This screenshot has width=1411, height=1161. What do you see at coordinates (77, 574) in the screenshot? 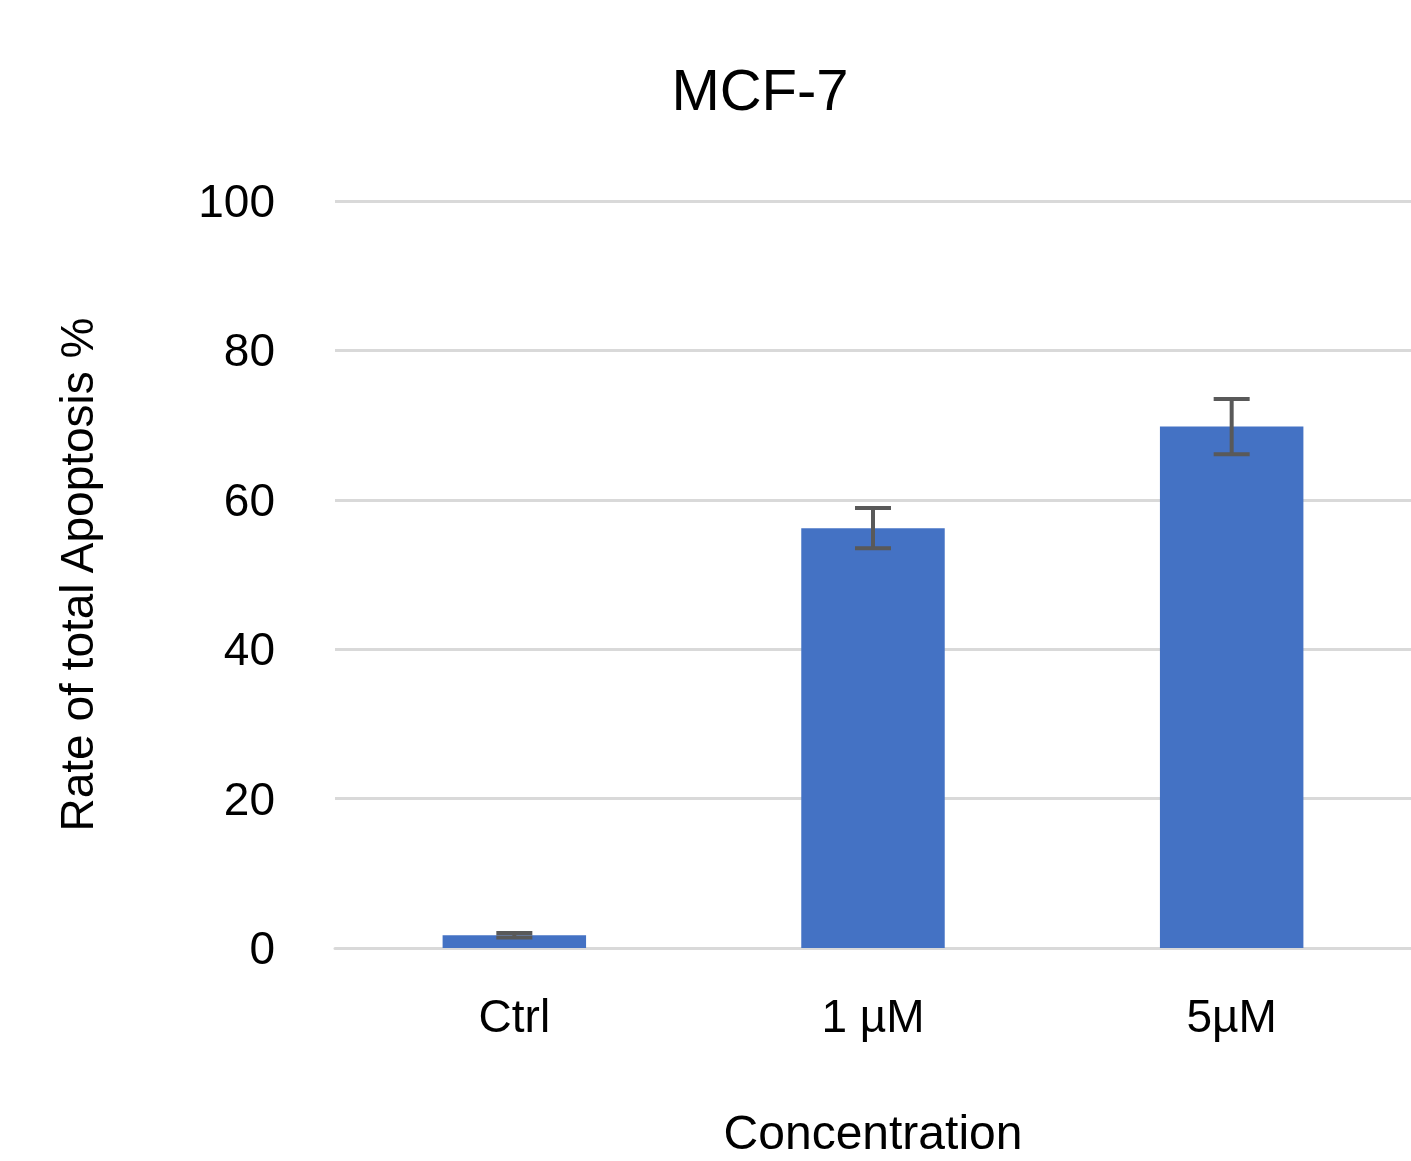
I see `y-axis-title: Rate of total Apoptosis %` at bounding box center [77, 574].